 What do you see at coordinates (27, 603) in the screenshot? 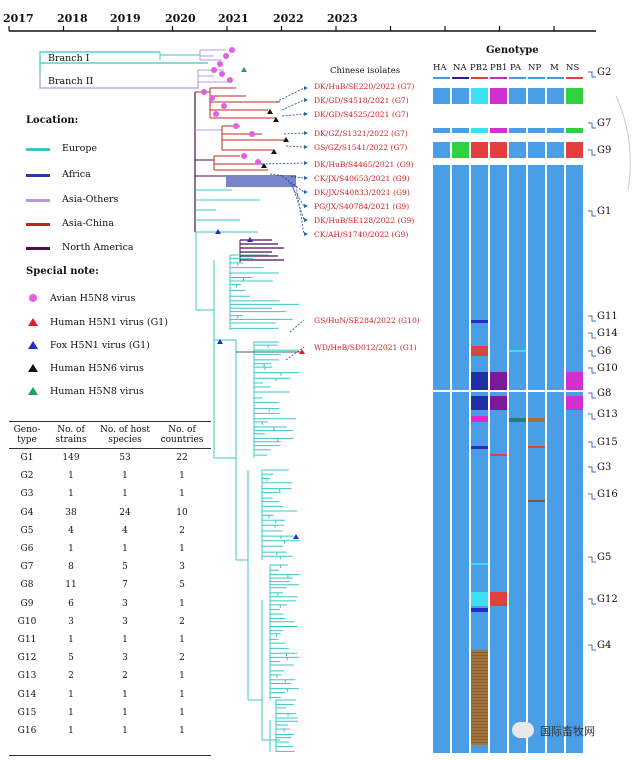
I see `table-cell: G9` at bounding box center [27, 603].